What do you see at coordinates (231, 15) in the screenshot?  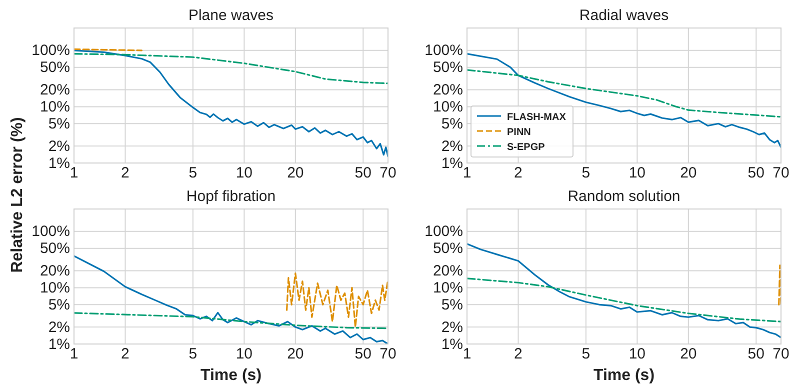 I see `chart-title: Plane waves` at bounding box center [231, 15].